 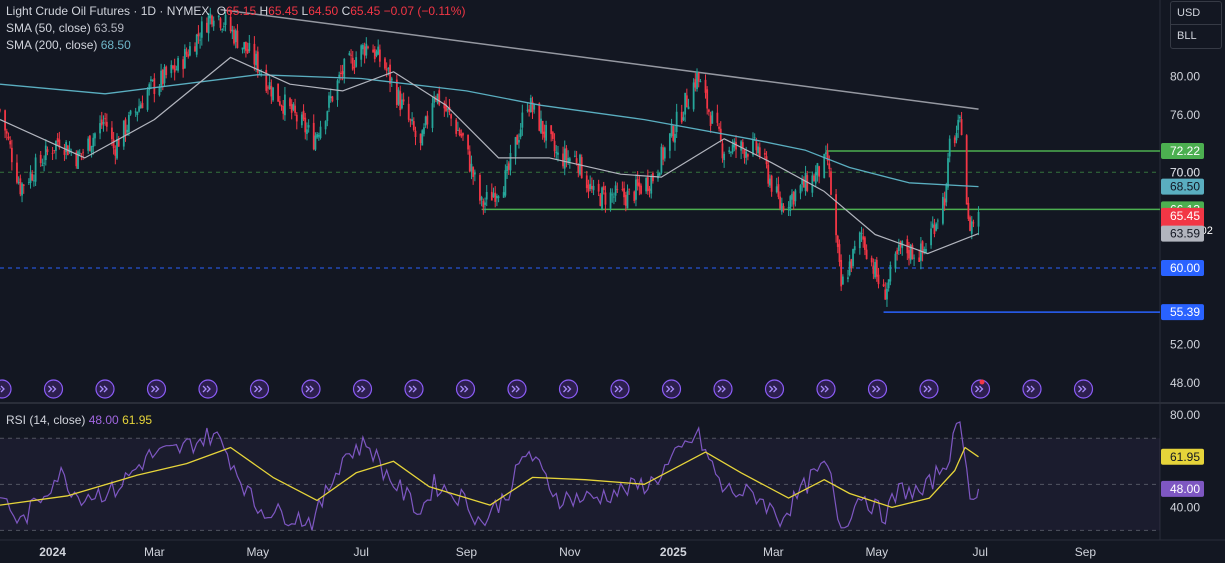 I want to click on sma50-legend: SMA (50, close) 63.59, so click(x=65, y=28).